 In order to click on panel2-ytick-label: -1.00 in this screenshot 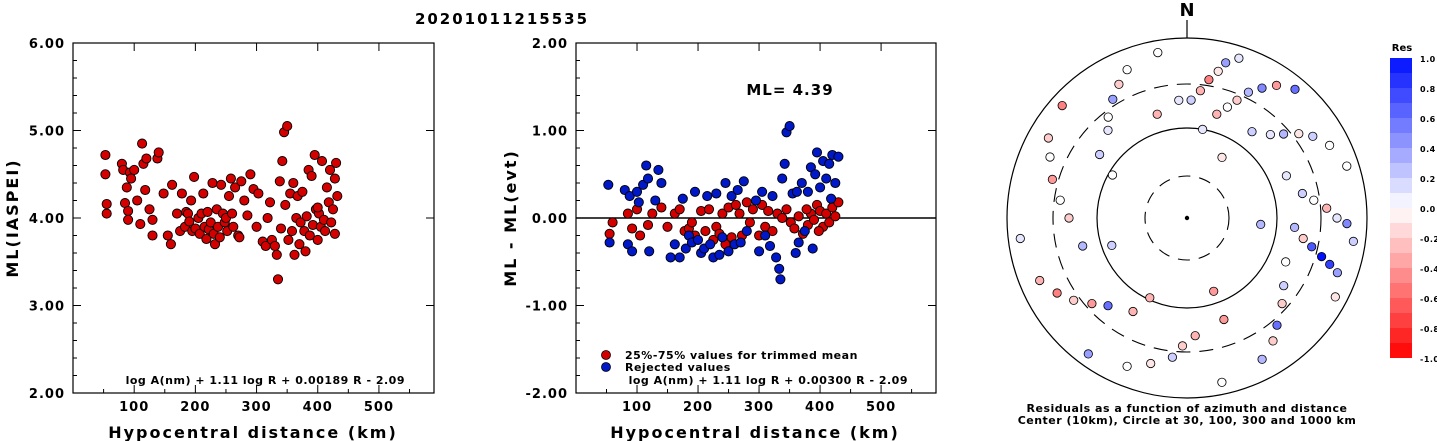, I will do `click(547, 307)`.